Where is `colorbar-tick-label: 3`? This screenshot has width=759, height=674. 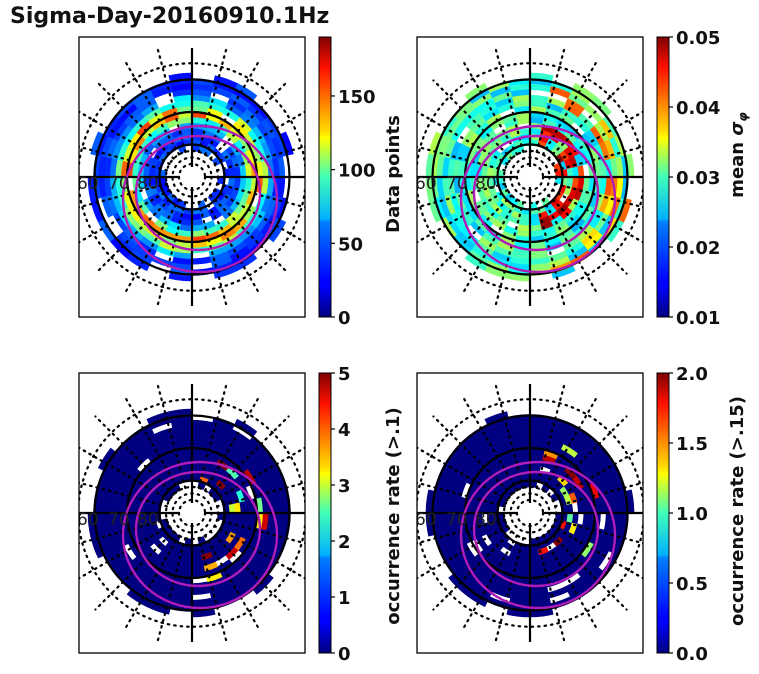 colorbar-tick-label: 3 is located at coordinates (344, 486).